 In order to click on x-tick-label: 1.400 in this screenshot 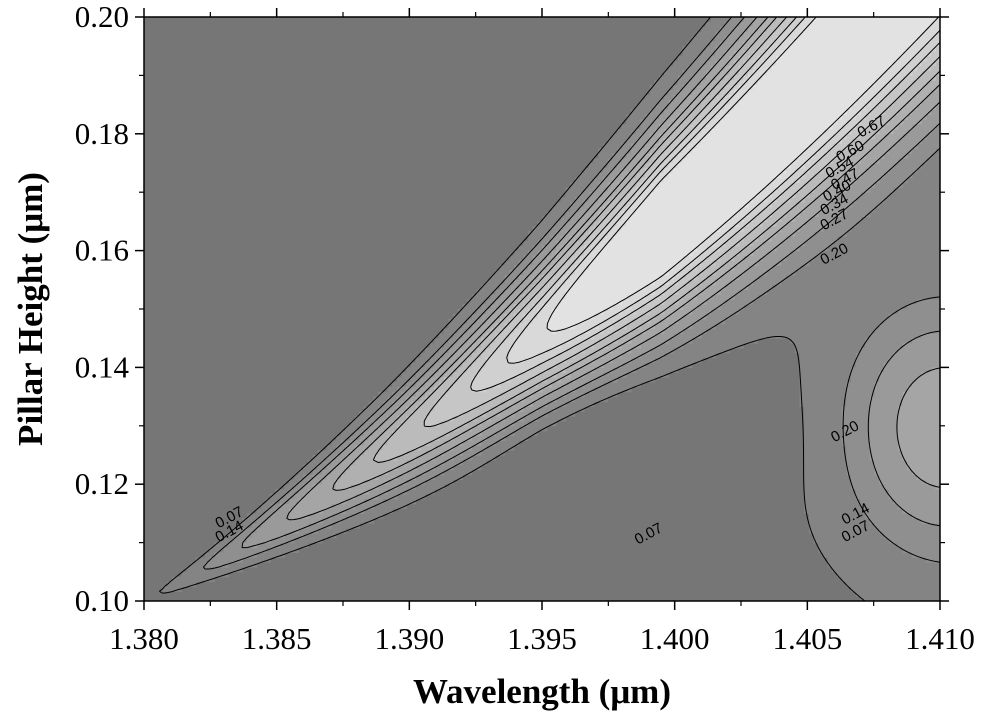, I will do `click(675, 638)`.